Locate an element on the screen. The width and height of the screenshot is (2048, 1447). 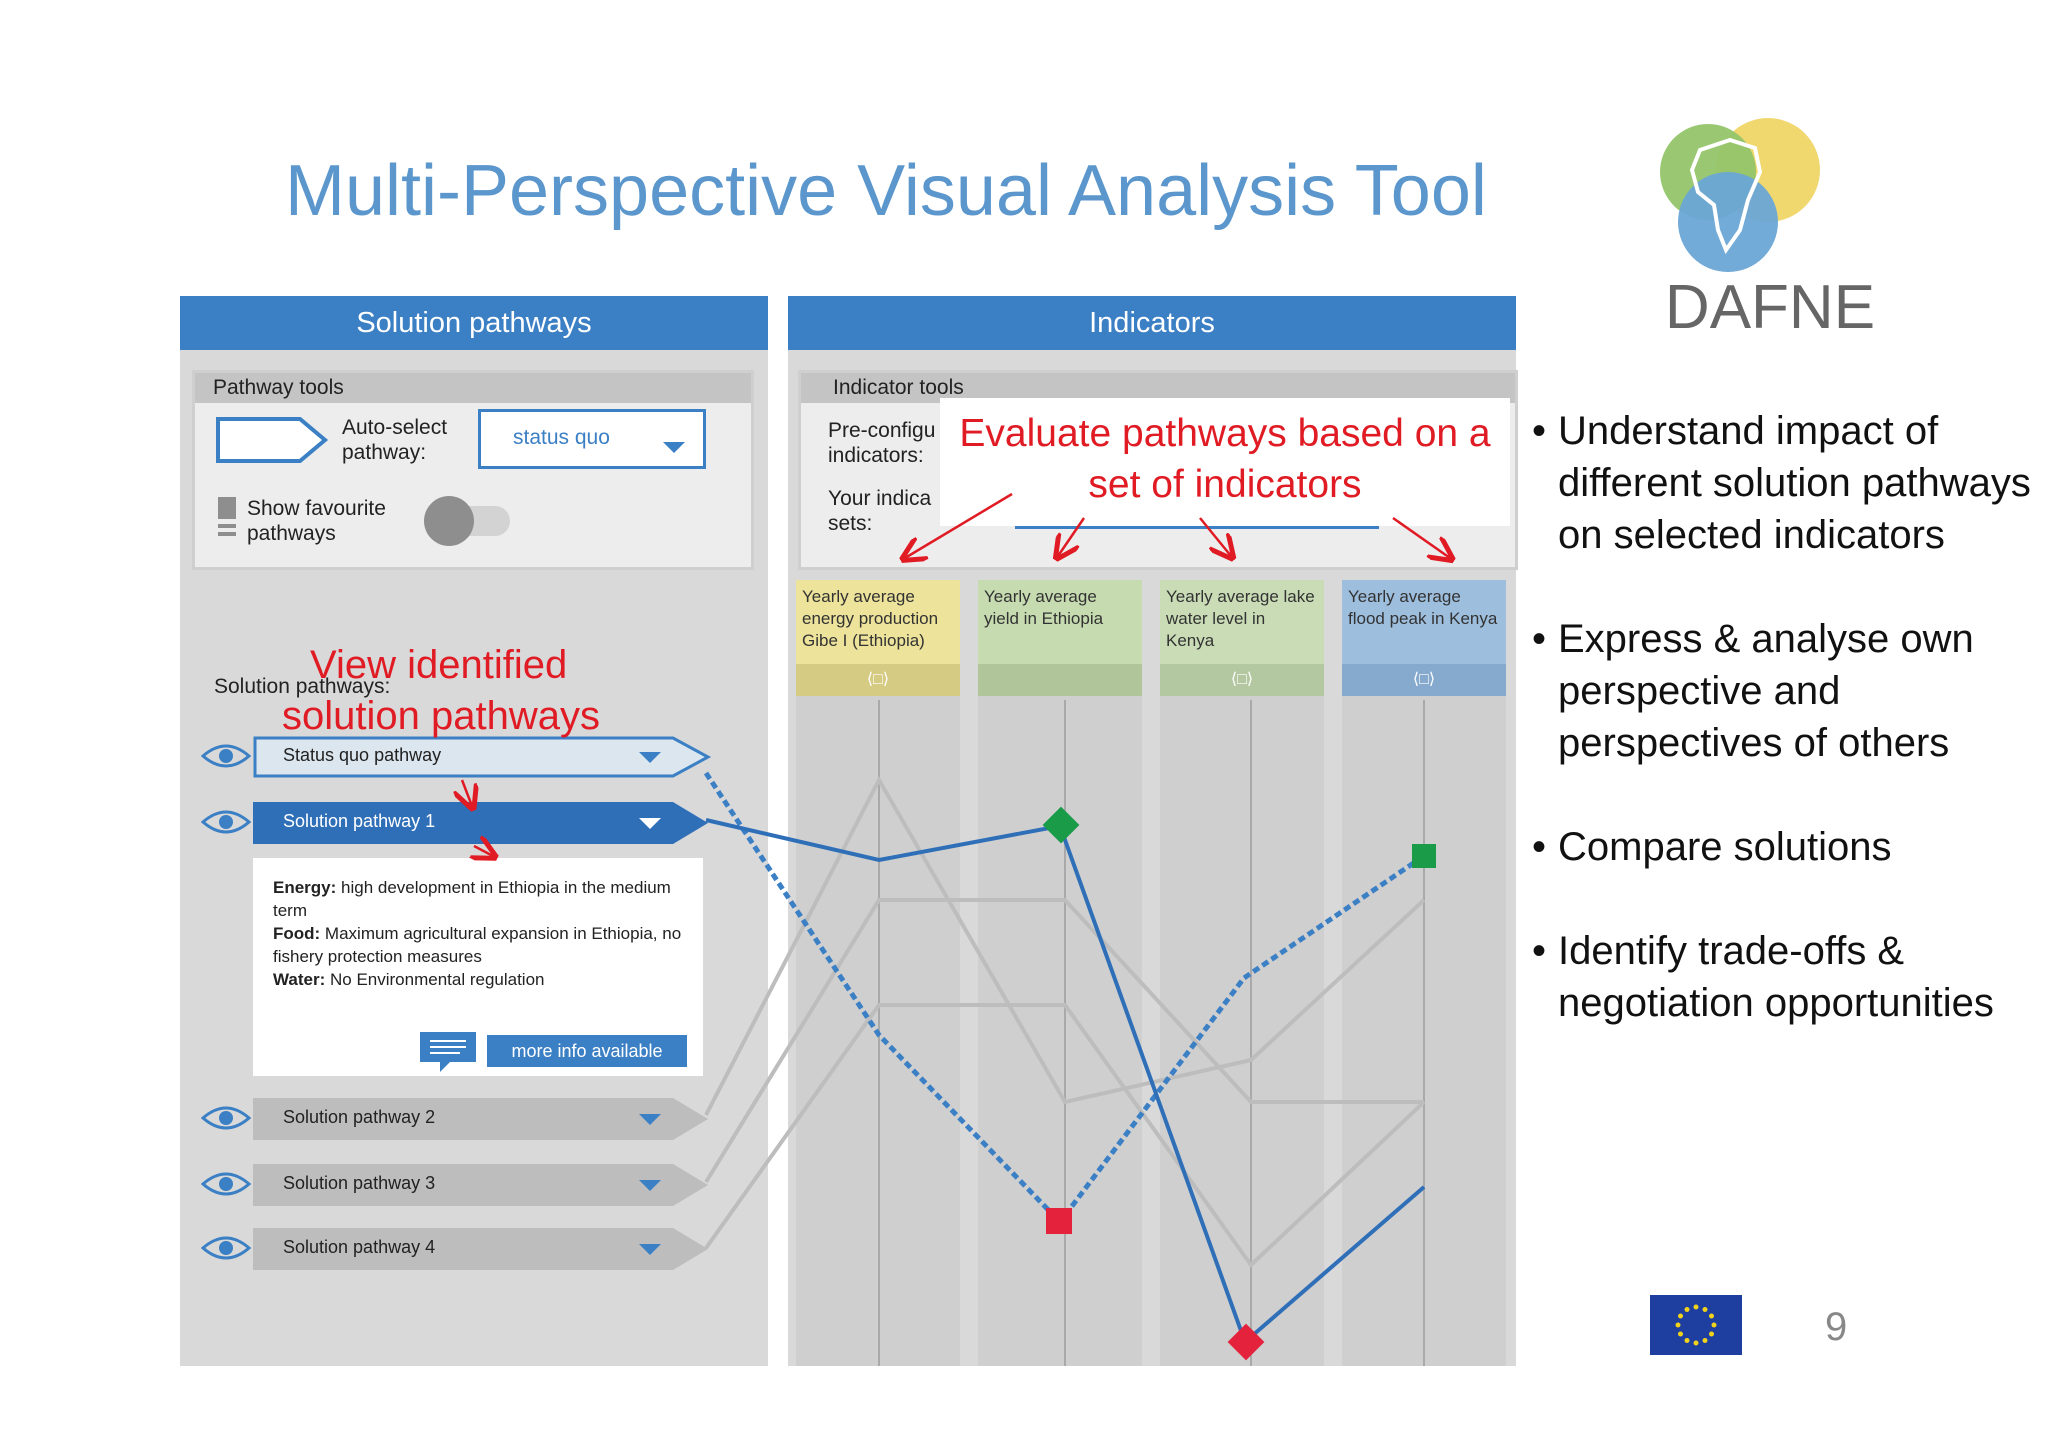
pathway-label: Solution pathway 3 is located at coordinates (359, 1183).